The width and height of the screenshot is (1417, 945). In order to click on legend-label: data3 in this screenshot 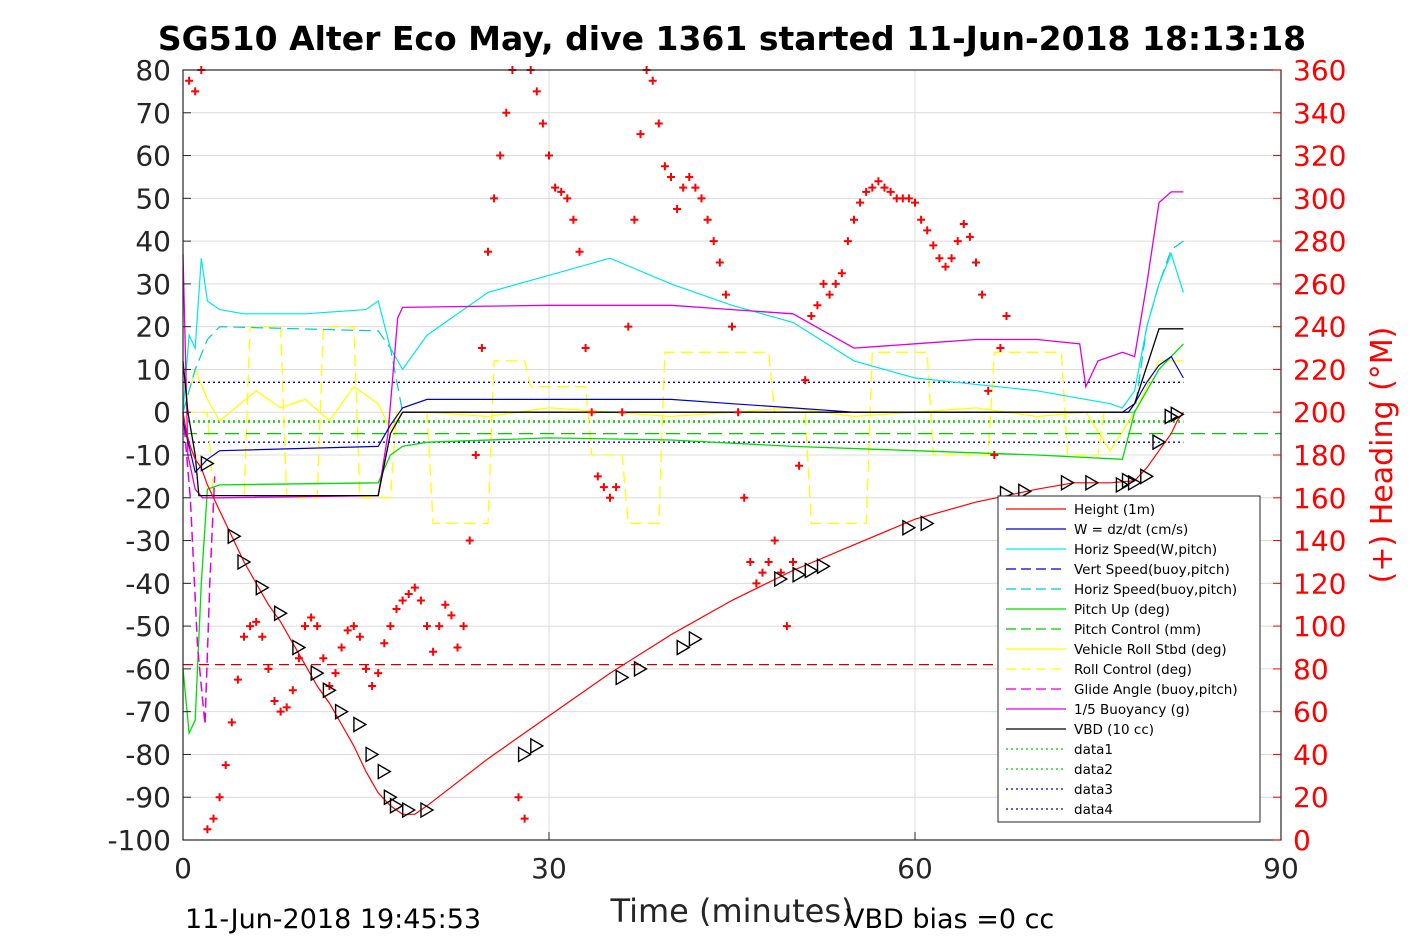, I will do `click(1093, 790)`.